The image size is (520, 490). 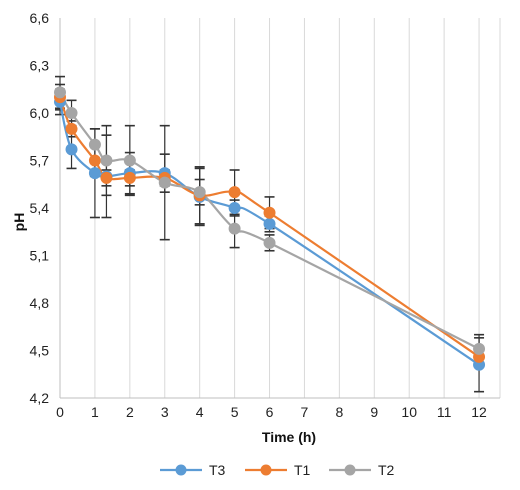 I want to click on x-tick-label: 11, so click(x=444, y=412).